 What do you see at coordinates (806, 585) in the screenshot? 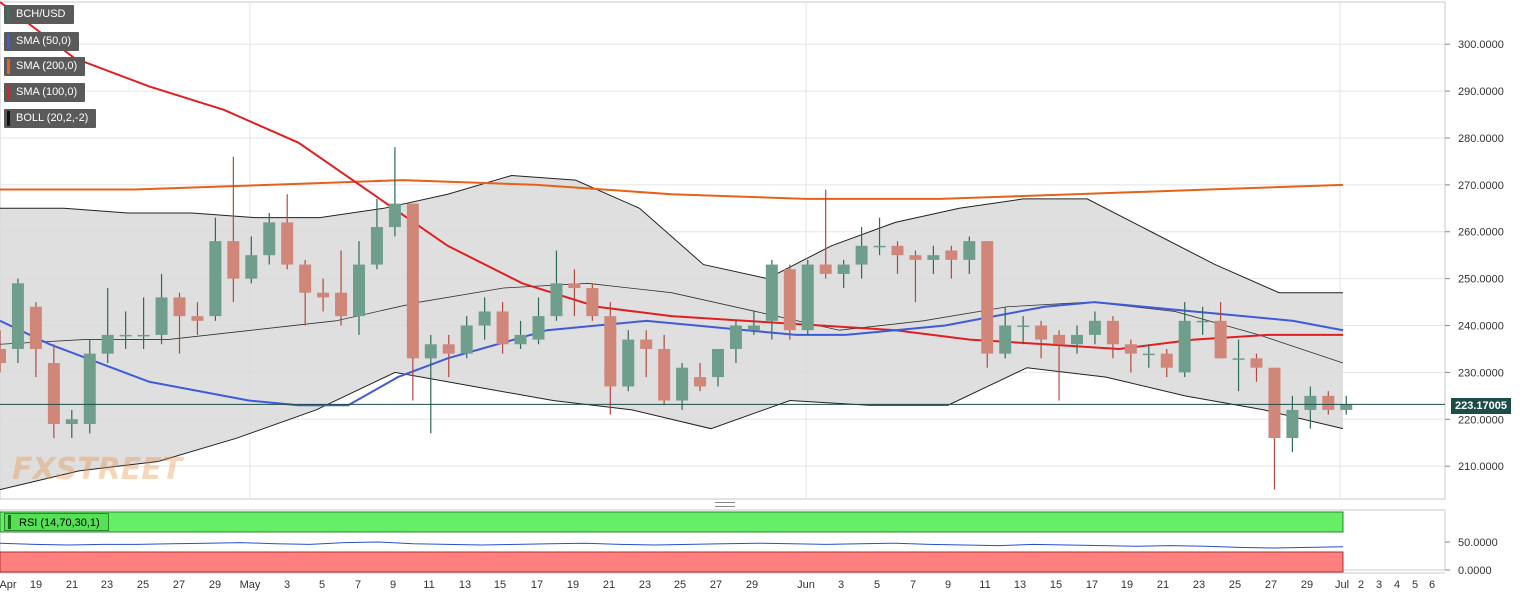
I see `x-tick-label: Jun` at bounding box center [806, 585].